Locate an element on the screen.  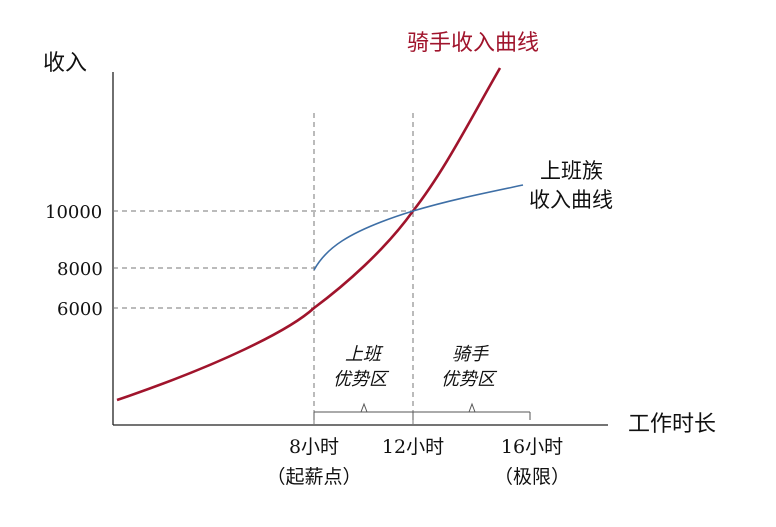
office-curve-label-line1: 上班族 is located at coordinates (571, 171).